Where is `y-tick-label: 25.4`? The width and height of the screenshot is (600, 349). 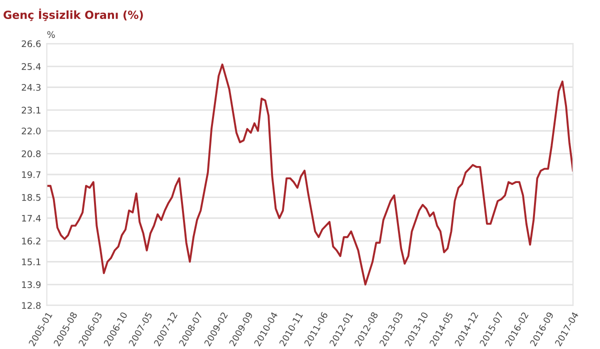
y-tick-label: 25.4 is located at coordinates (31, 66).